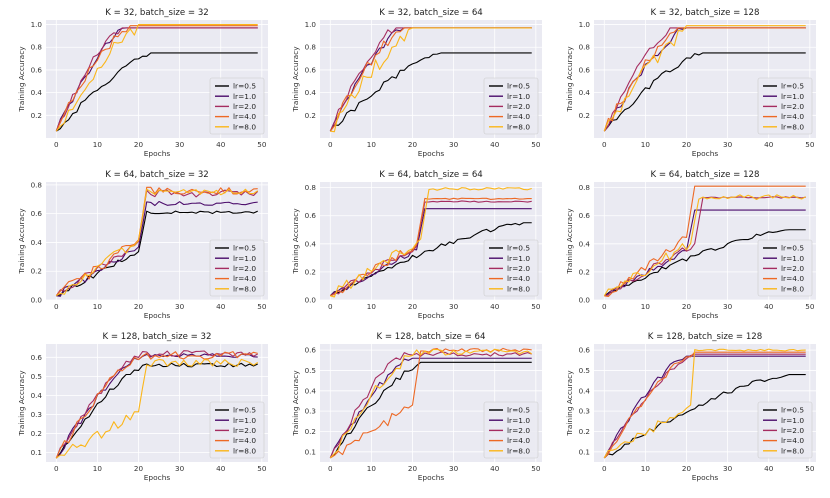 The width and height of the screenshot is (830, 498). What do you see at coordinates (431, 175) in the screenshot?
I see `chart-title: K = 64, batch_size = 64` at bounding box center [431, 175].